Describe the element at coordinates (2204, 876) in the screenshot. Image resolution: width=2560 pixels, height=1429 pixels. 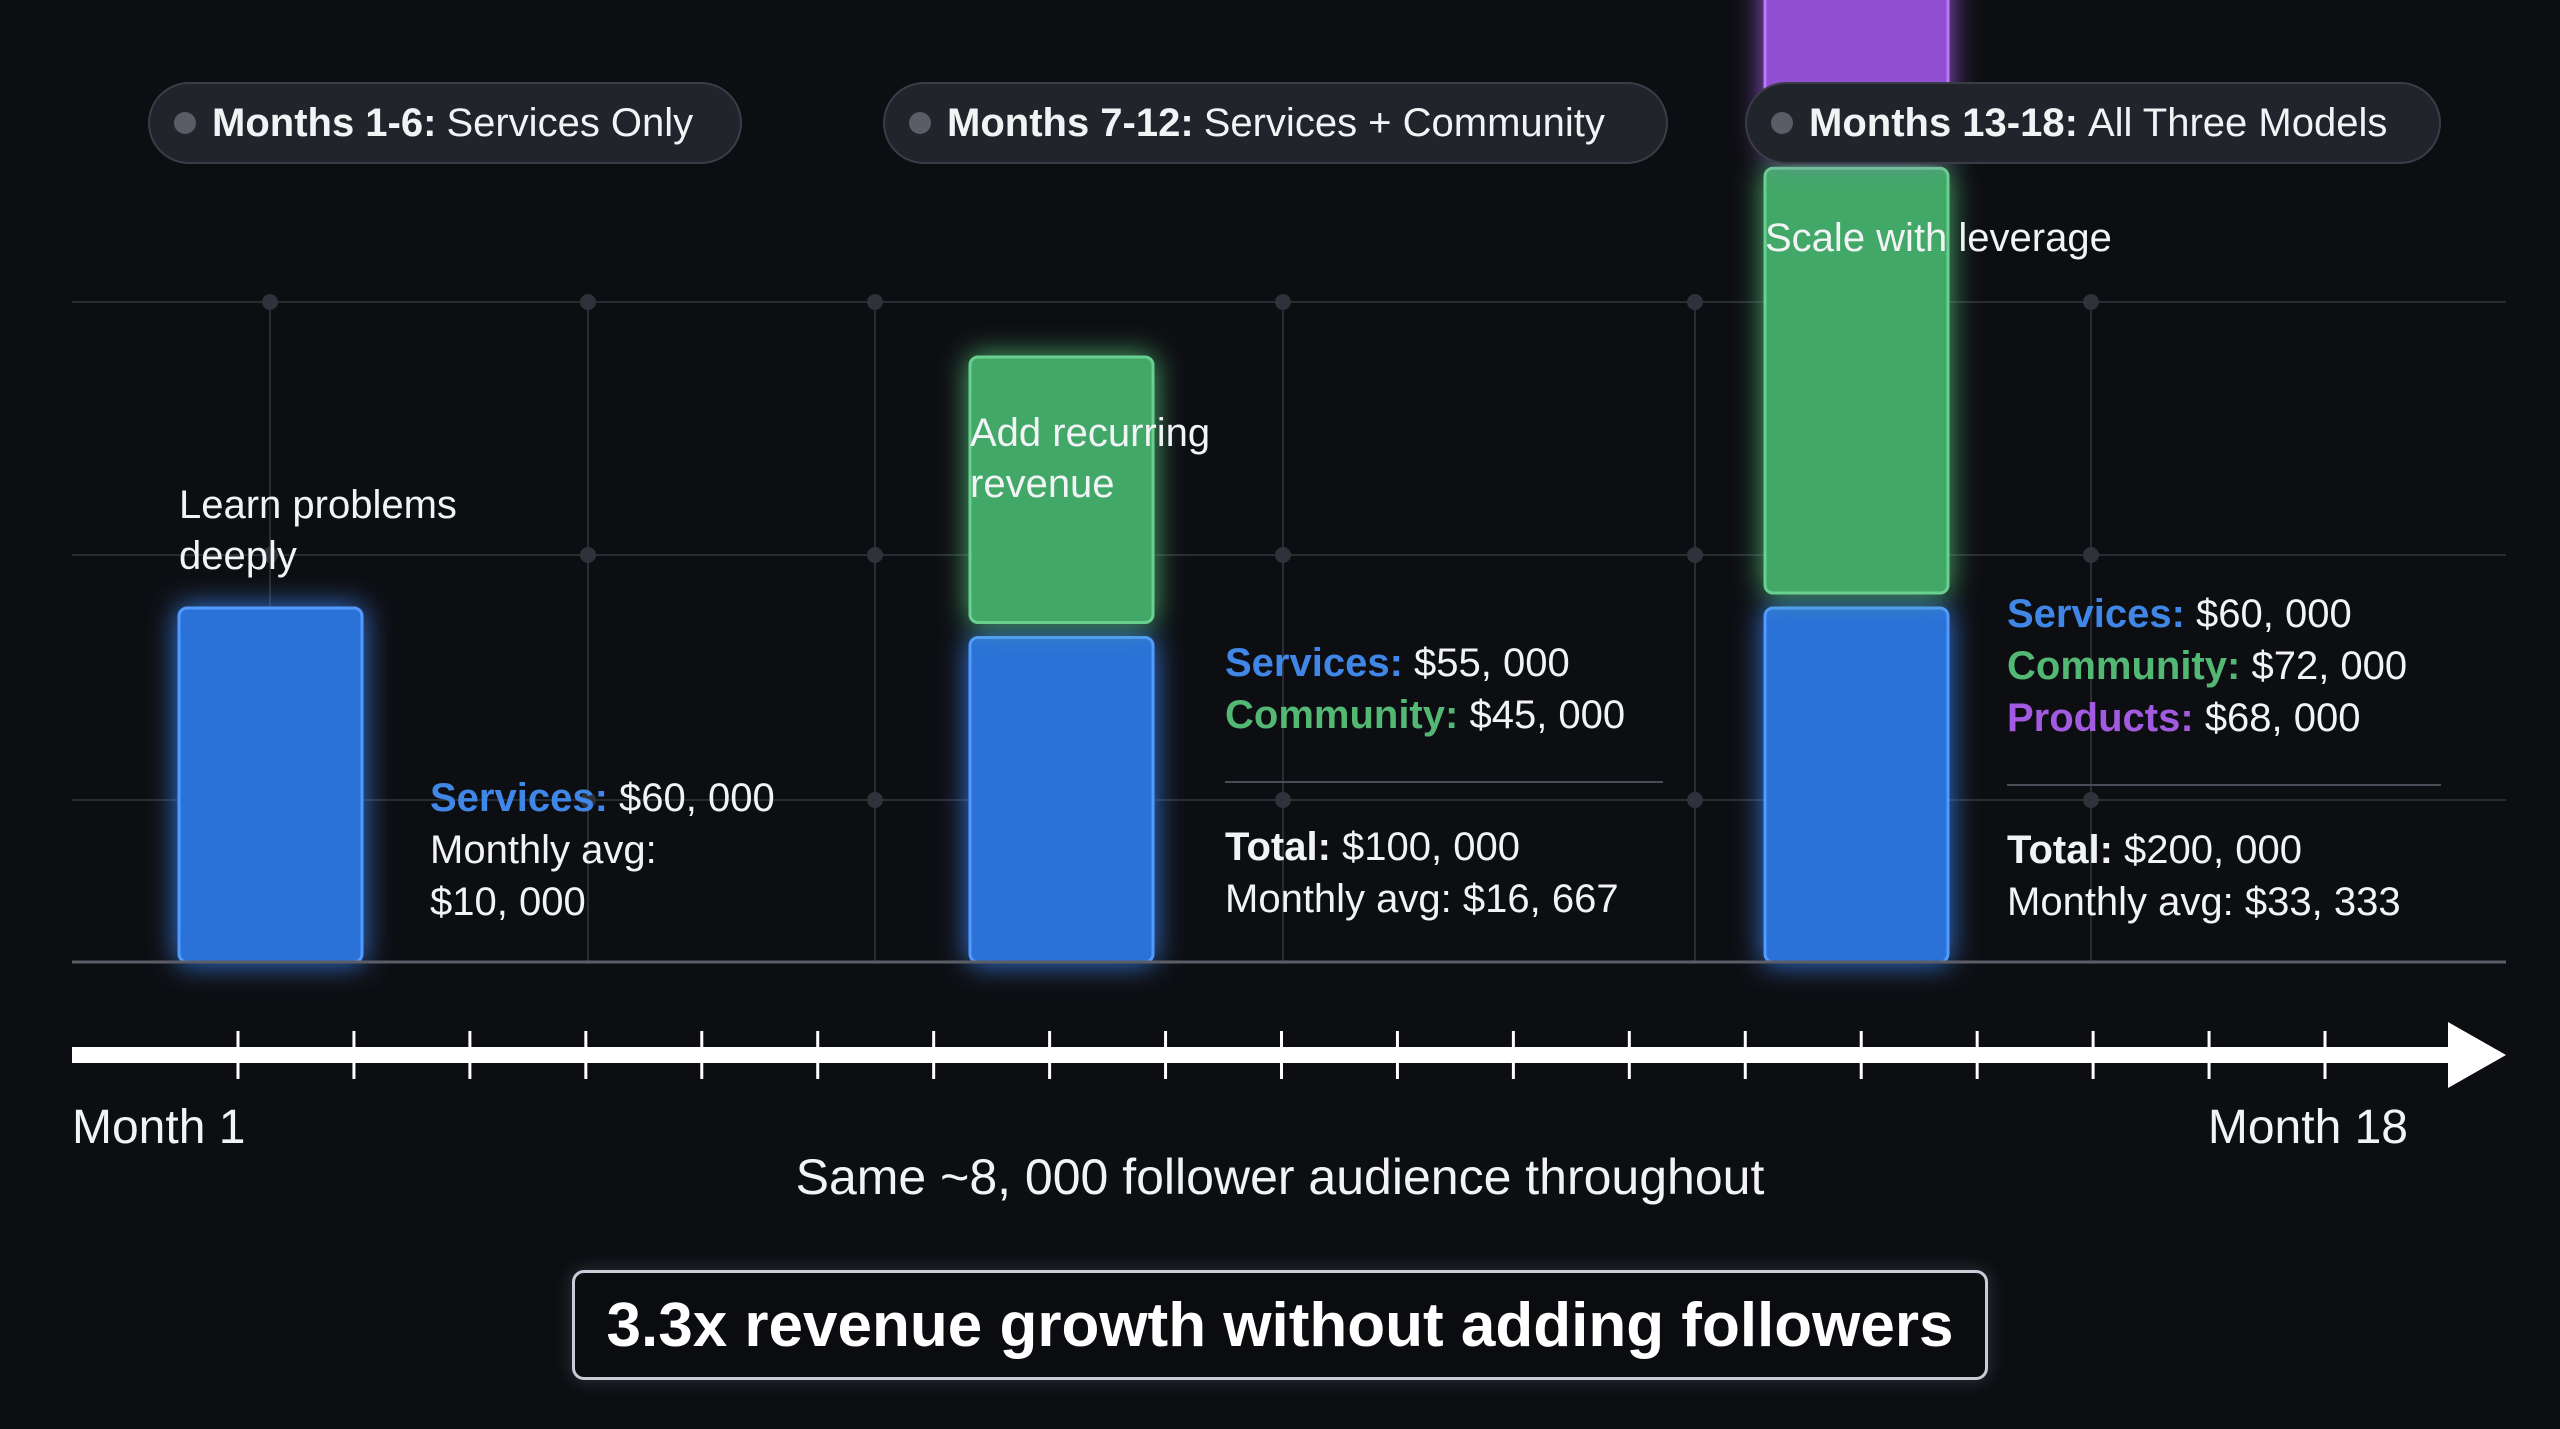
I see `phase-3-totals: Total: $200, 000 Monthly avg: $33, 333` at that location.